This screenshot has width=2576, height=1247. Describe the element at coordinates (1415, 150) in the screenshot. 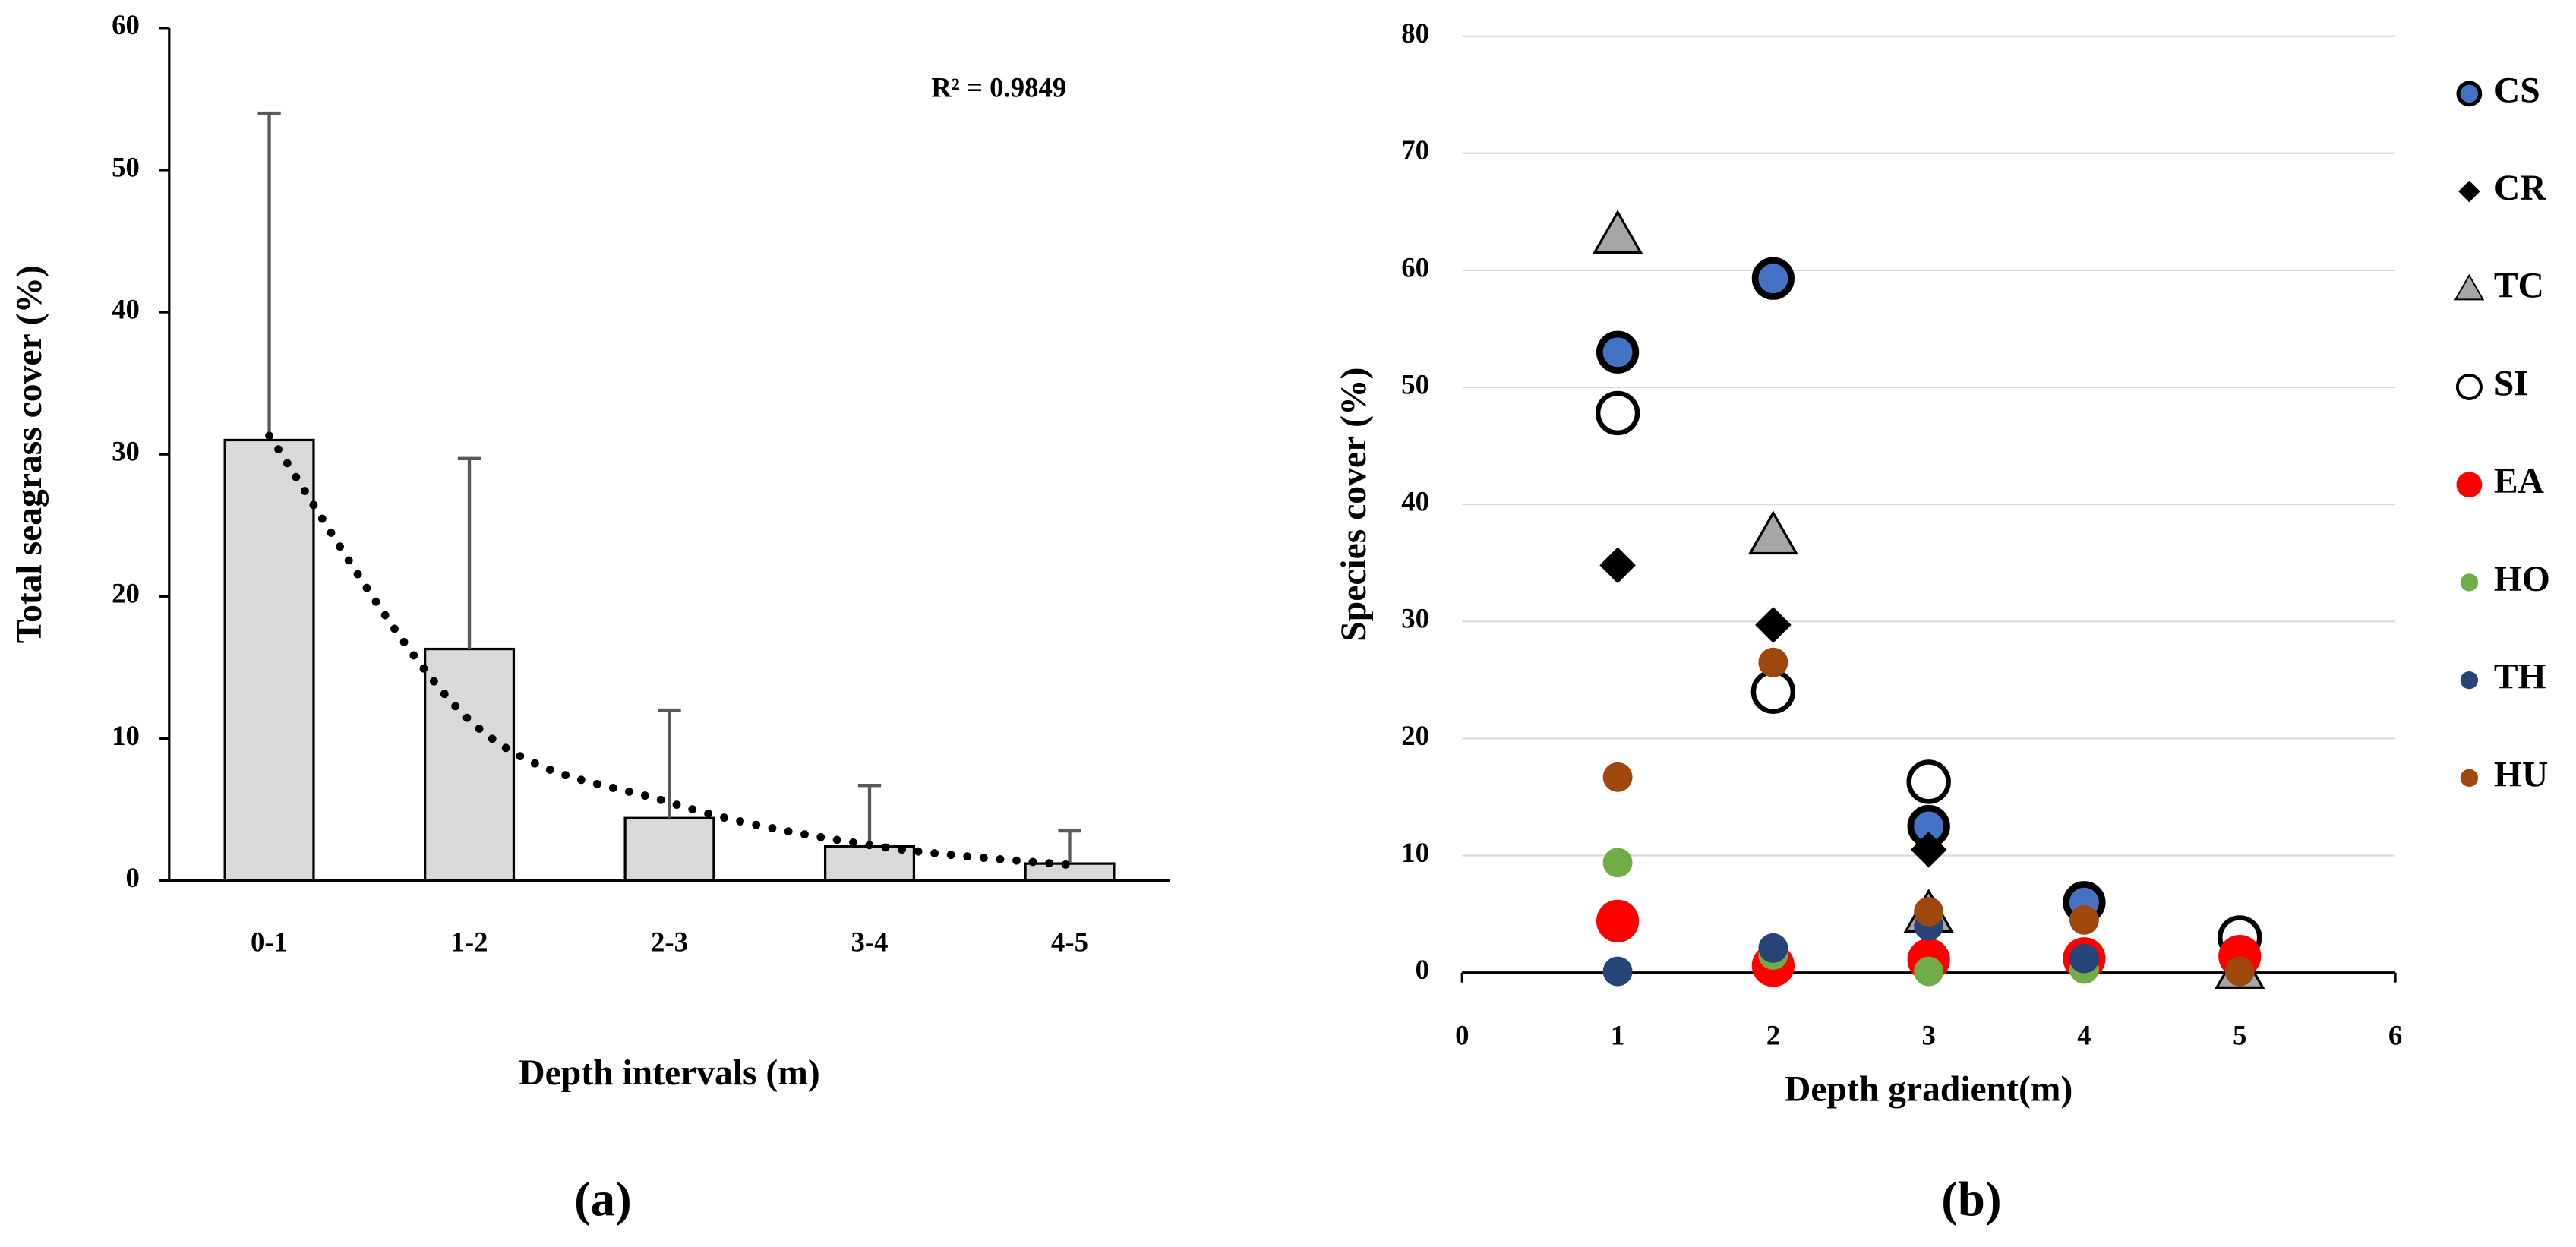

I see `y-tick-label: 70` at that location.